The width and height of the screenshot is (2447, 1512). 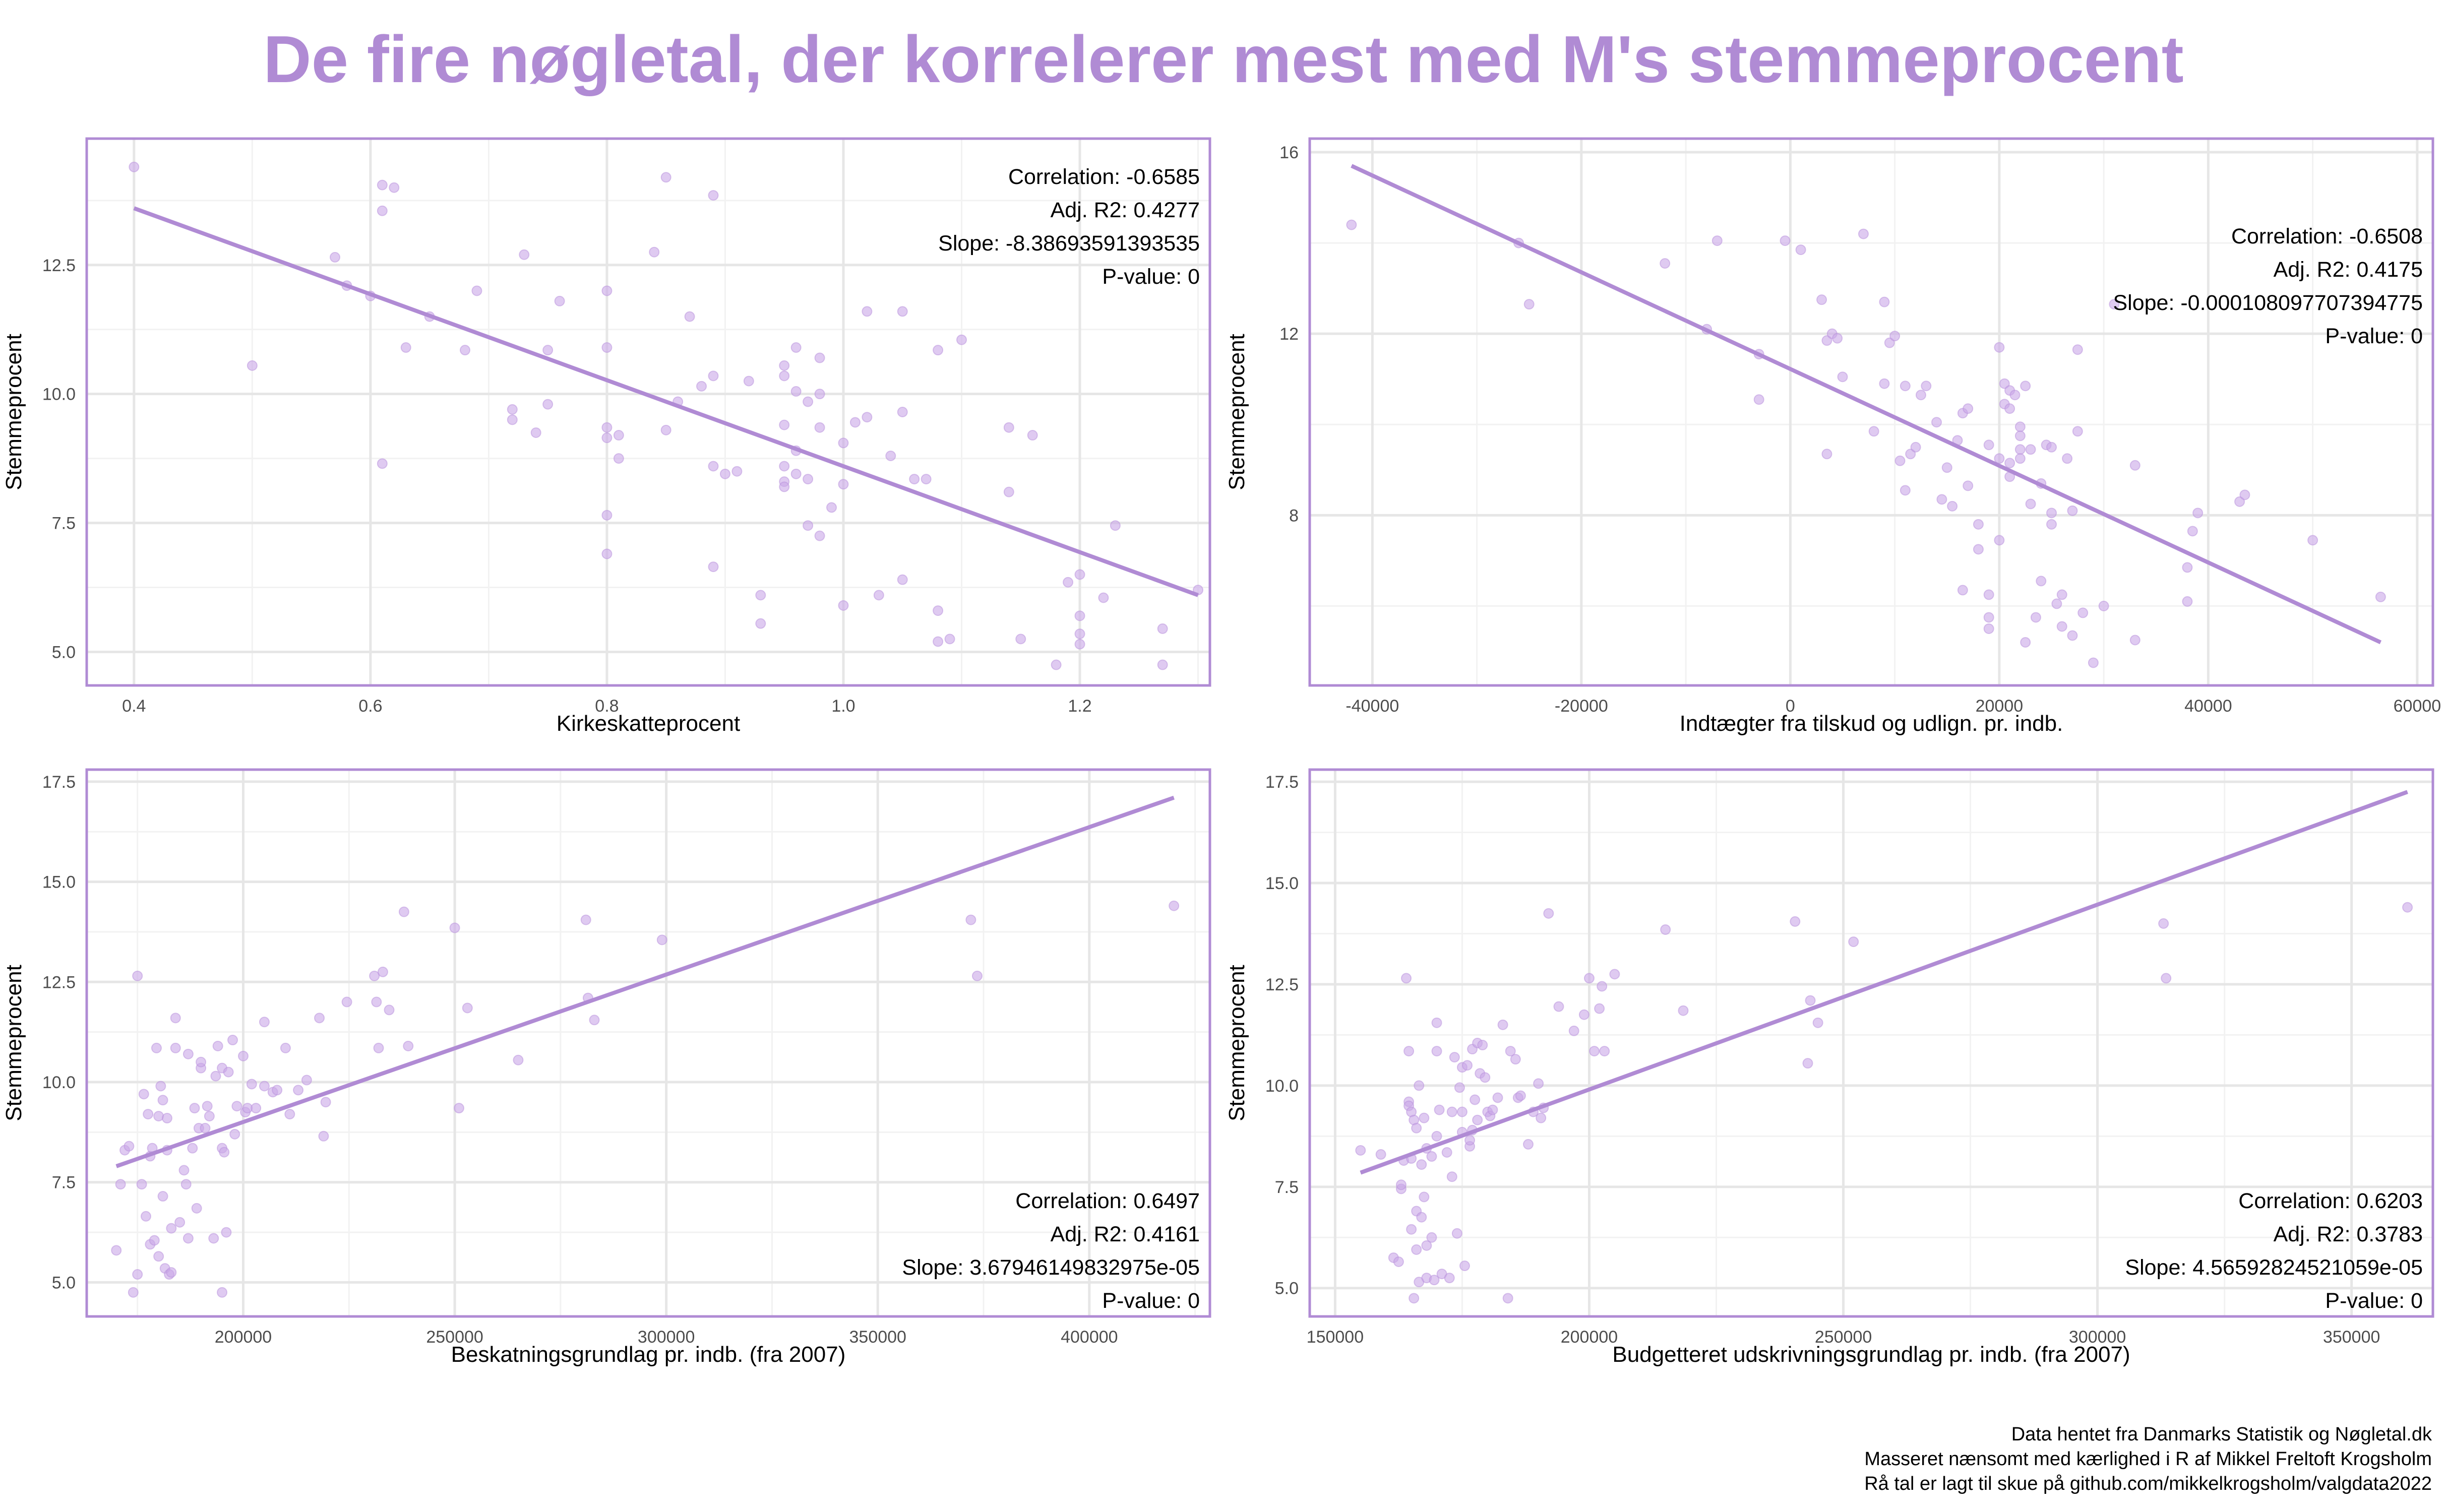 I want to click on stats-line: Adj. R2: 0.4277, so click(x=1125, y=210).